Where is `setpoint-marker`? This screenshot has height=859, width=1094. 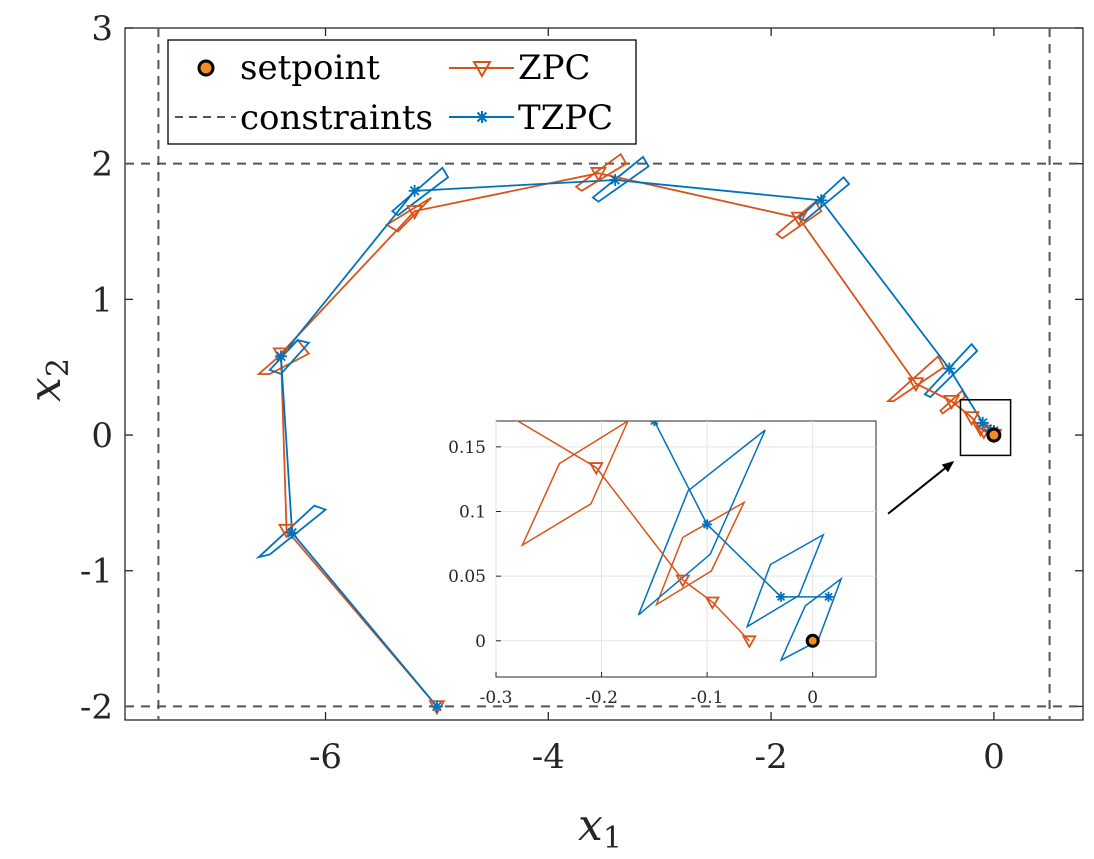
setpoint-marker is located at coordinates (994, 435).